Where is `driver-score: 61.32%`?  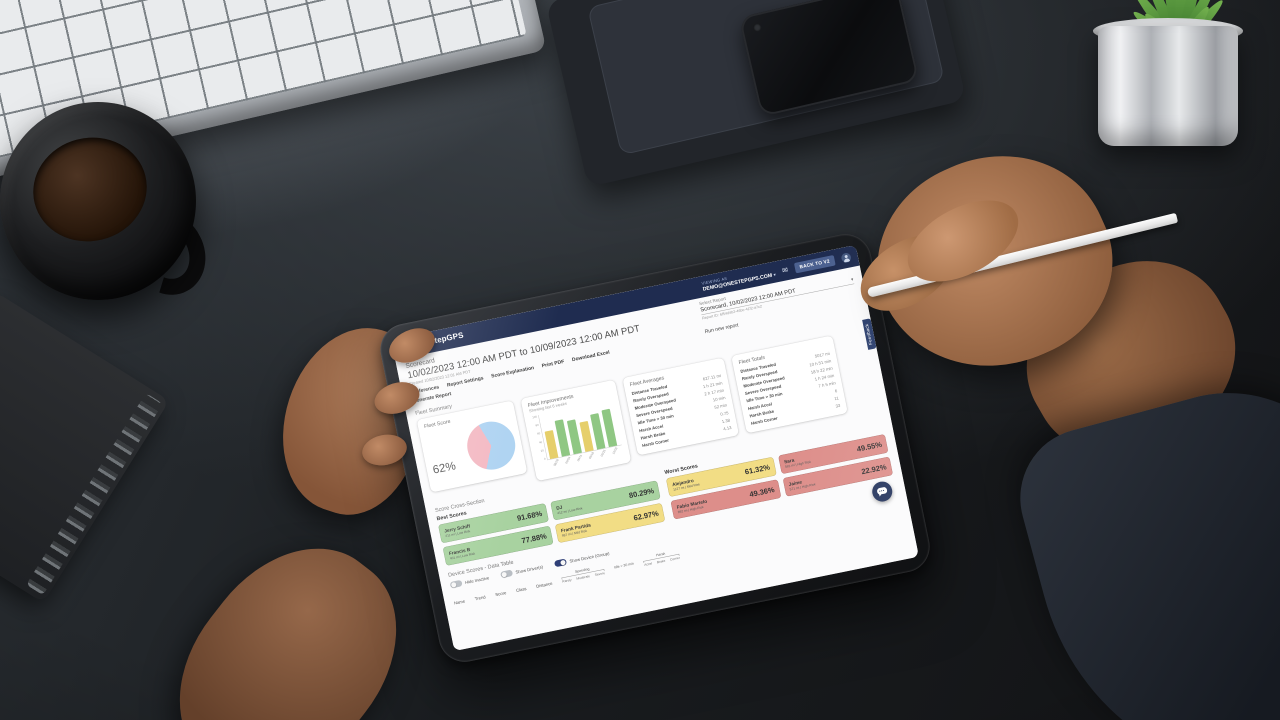 driver-score: 61.32% is located at coordinates (757, 469).